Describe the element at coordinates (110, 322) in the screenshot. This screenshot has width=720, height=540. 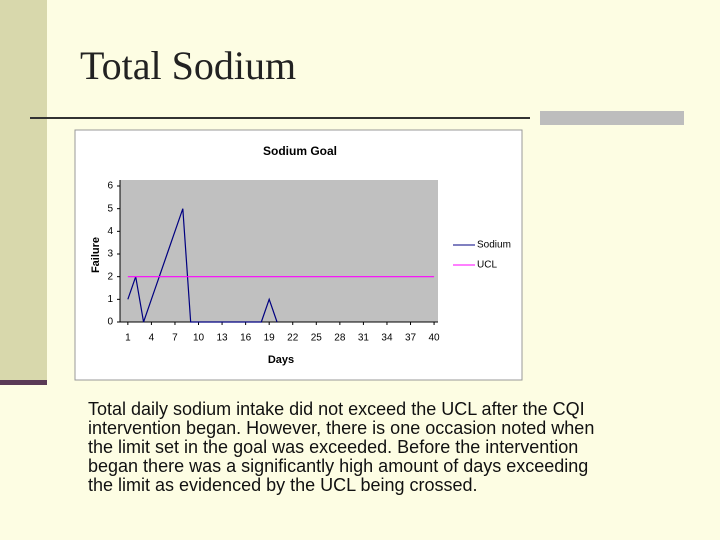
I see `y-tick-label: 0` at that location.